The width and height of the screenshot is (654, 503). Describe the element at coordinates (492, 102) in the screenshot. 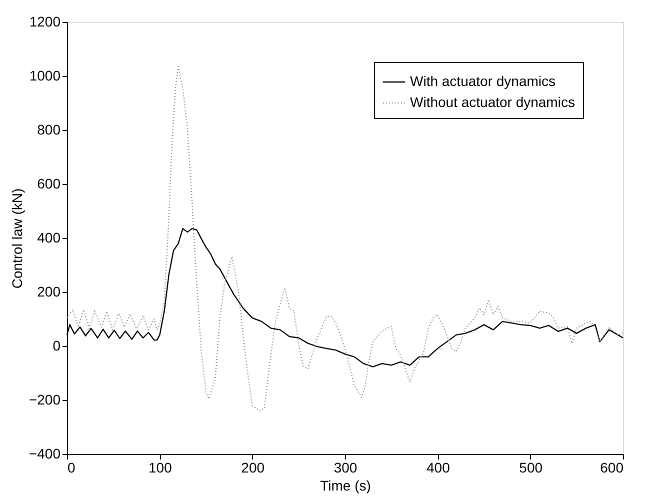

I see `legend-label: Without actuator dynamics` at that location.